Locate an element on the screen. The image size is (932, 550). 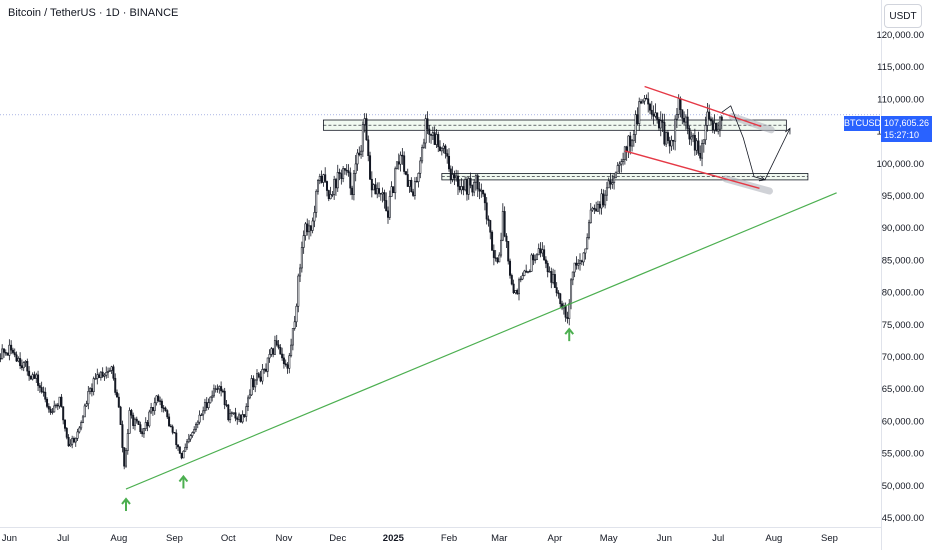
y-tick-label: 80,000.00 is located at coordinates (903, 293).